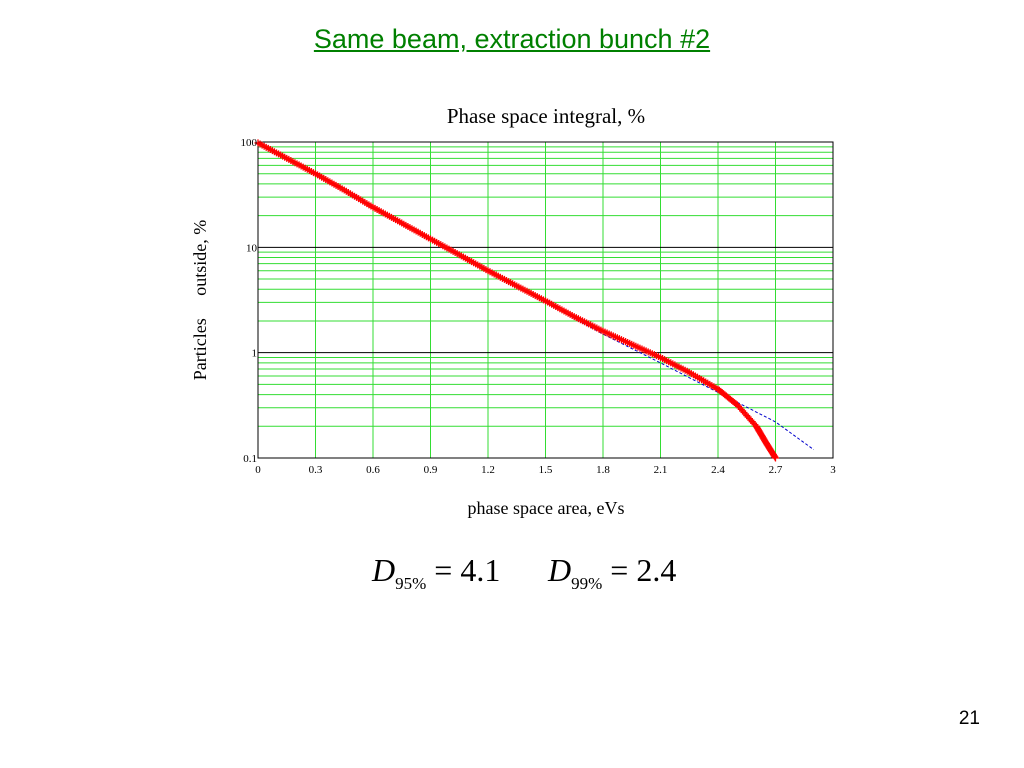  Describe the element at coordinates (411, 583) in the screenshot. I see `equation-d95-subscript: 95%` at that location.